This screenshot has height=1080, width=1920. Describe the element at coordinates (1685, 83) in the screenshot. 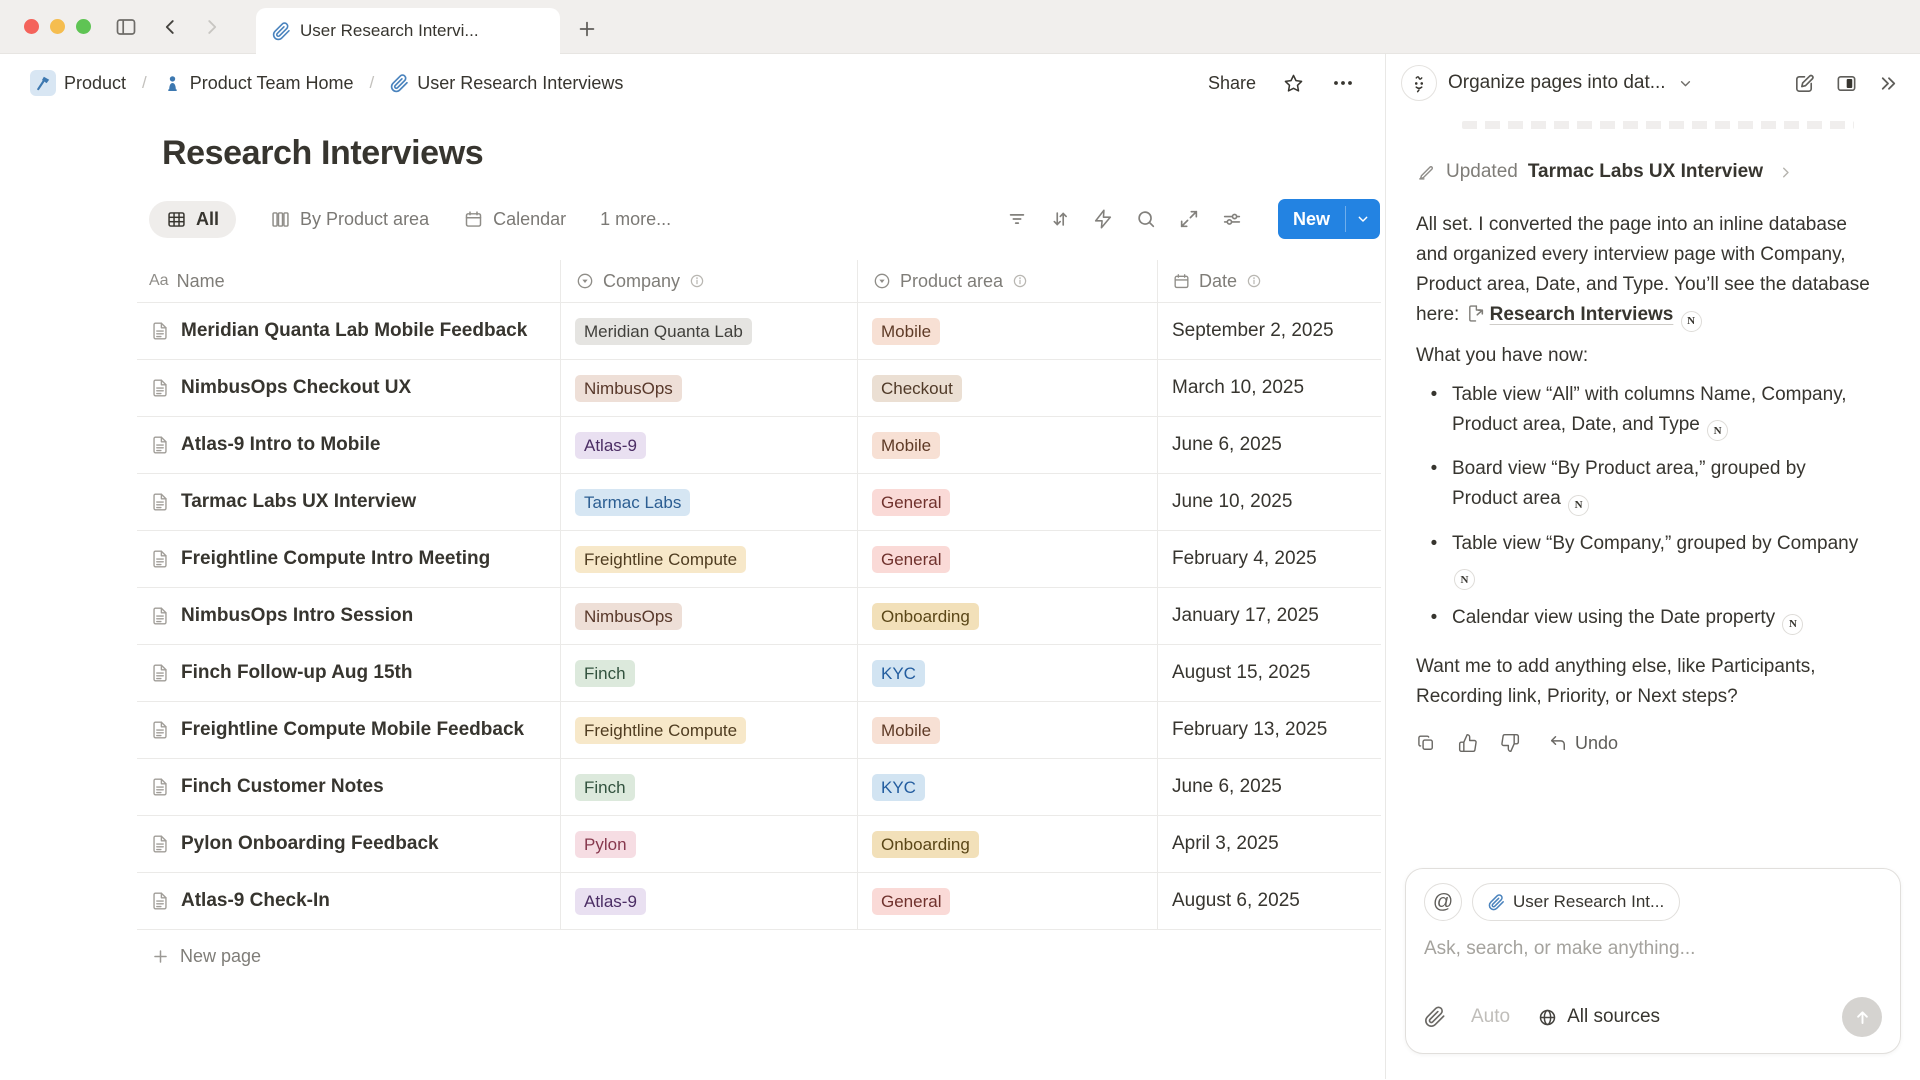

I see `chevron-down-icon` at that location.